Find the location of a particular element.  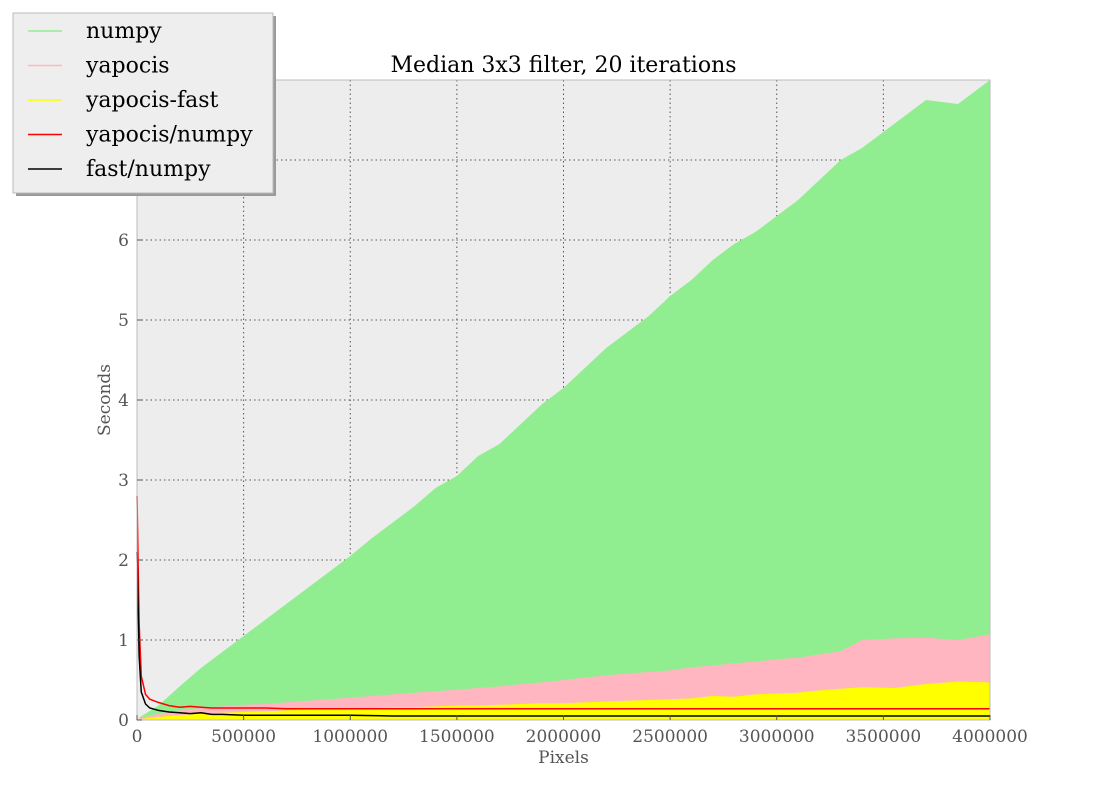

chart-title: Median 3x3 filter, 20 iterations is located at coordinates (563, 65).